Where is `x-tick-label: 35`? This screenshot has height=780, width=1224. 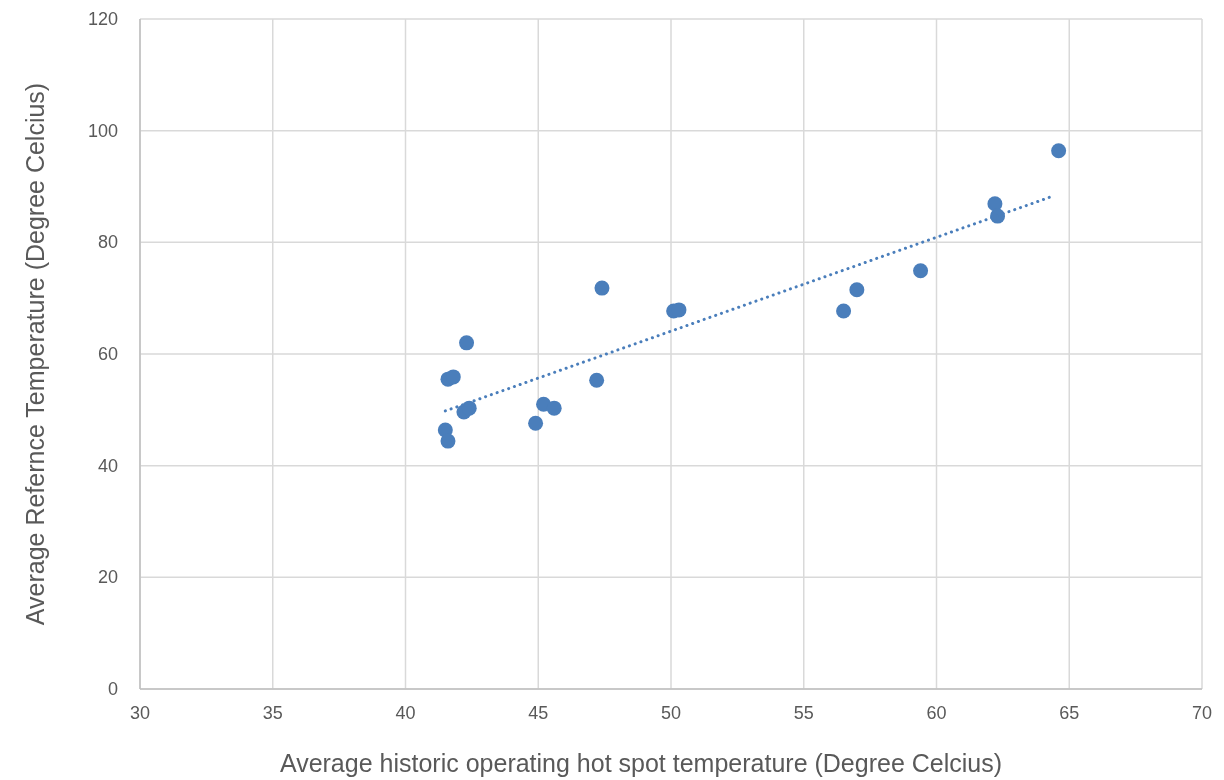
x-tick-label: 35 is located at coordinates (272, 713).